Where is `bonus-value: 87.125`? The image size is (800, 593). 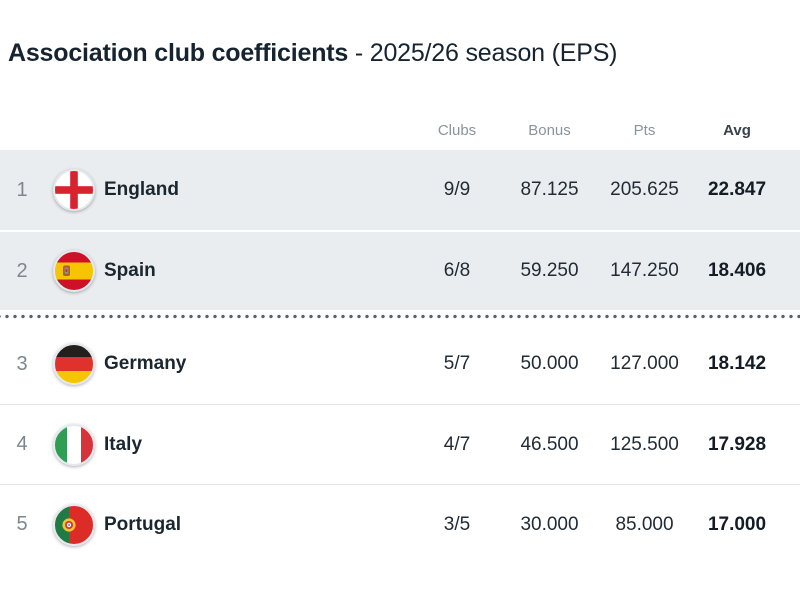 bonus-value: 87.125 is located at coordinates (549, 189).